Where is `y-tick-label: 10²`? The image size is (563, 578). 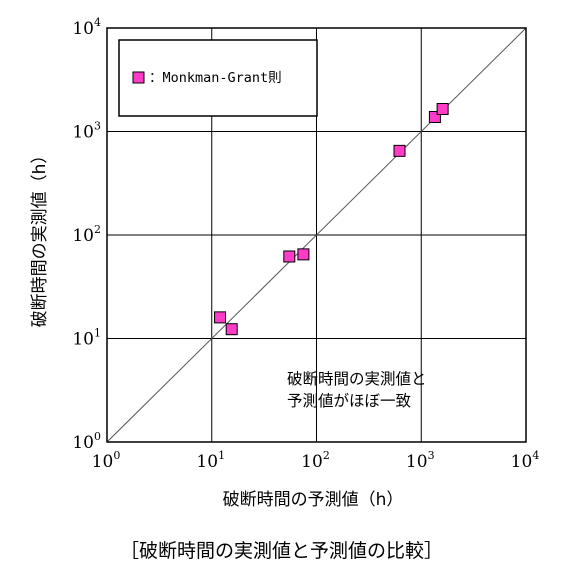 y-tick-label: 10² is located at coordinates (86, 234).